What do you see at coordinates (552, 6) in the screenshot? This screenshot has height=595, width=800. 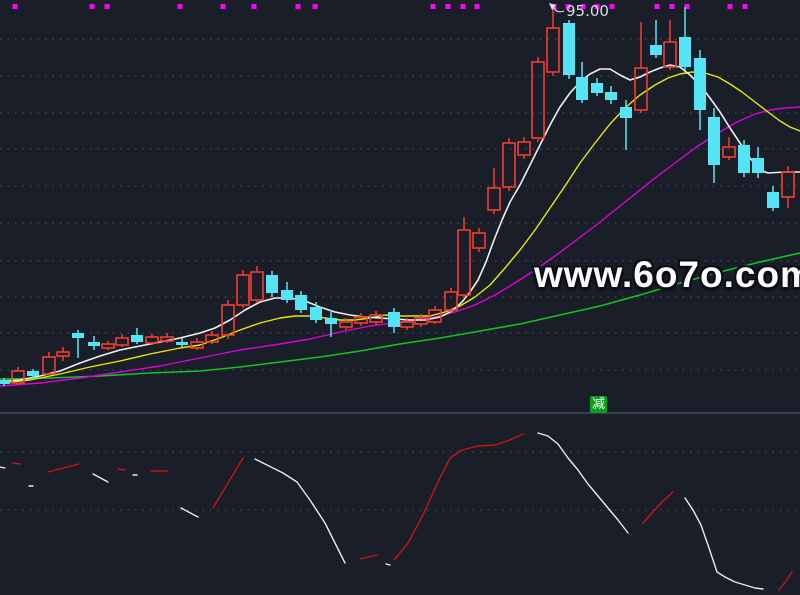 I see `arrow-head-icon` at bounding box center [552, 6].